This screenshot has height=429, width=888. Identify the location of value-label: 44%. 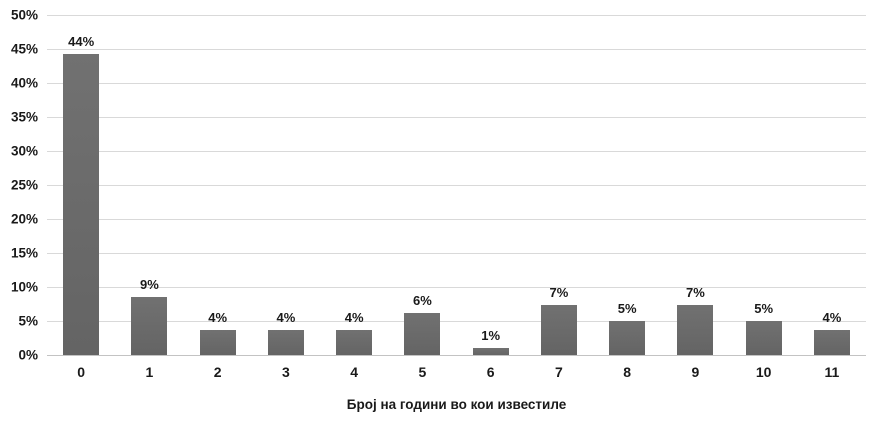
(81, 41).